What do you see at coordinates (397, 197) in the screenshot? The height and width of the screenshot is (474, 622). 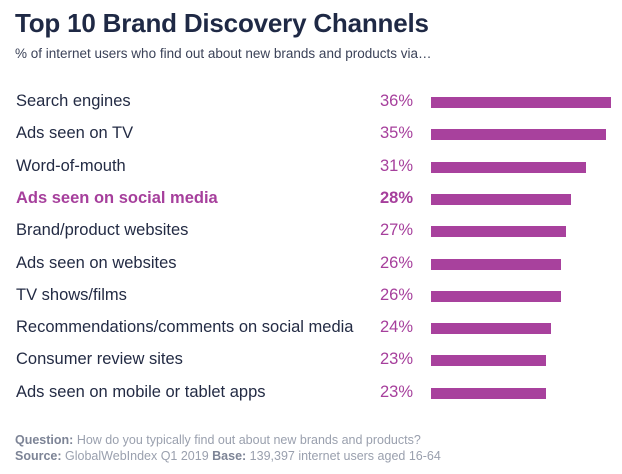 I see `value-label: 28%` at bounding box center [397, 197].